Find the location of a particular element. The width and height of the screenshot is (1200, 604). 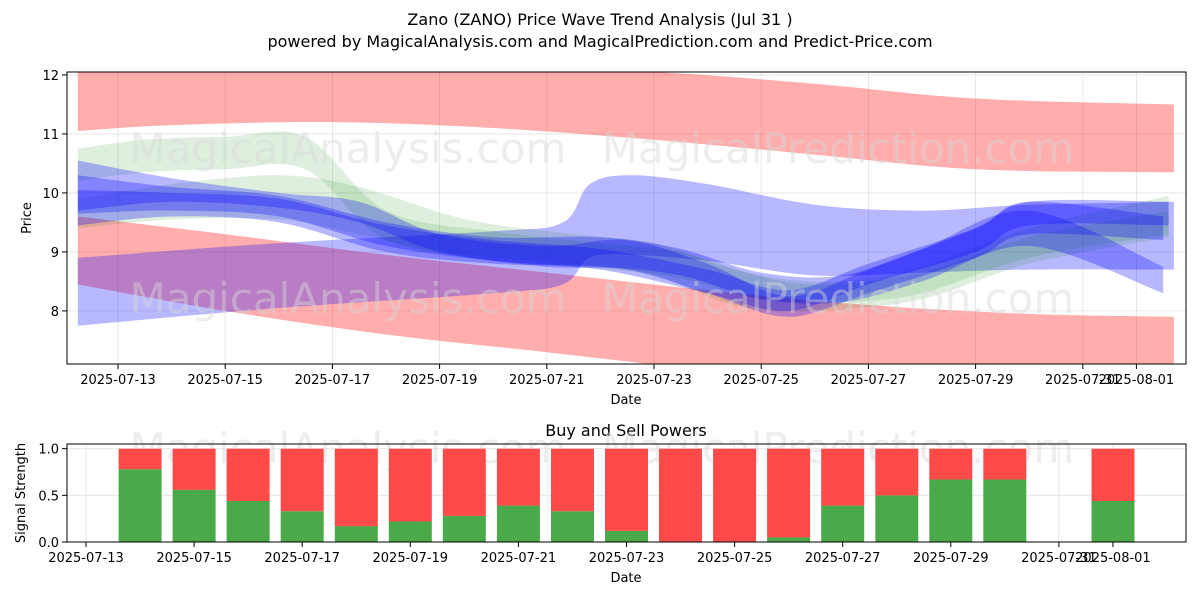

signal-x-tick-label: 2025-07-27 is located at coordinates (843, 558).